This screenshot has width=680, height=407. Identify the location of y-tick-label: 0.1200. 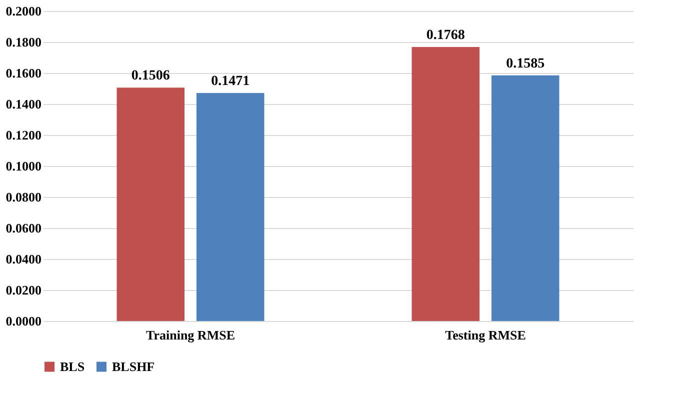
(24, 135).